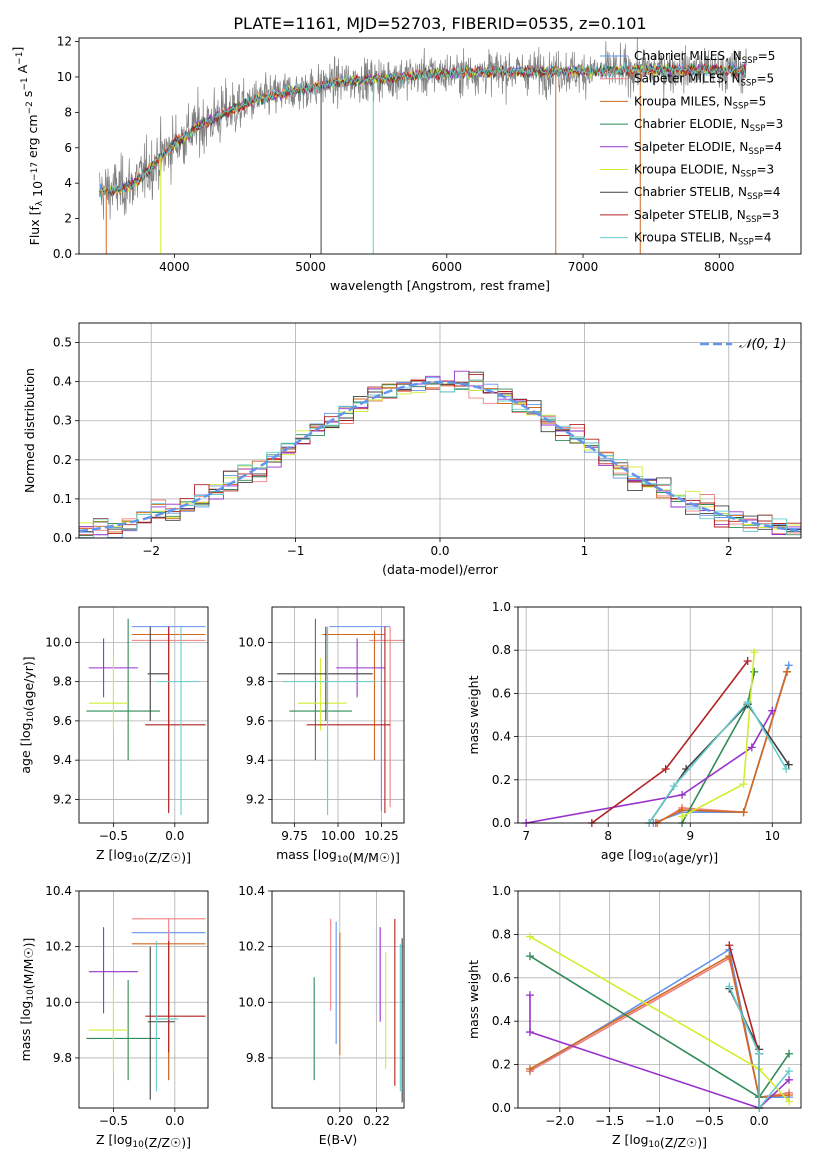  What do you see at coordinates (659, 1121) in the screenshot?
I see `x-tick-label: −1.0` at bounding box center [659, 1121].